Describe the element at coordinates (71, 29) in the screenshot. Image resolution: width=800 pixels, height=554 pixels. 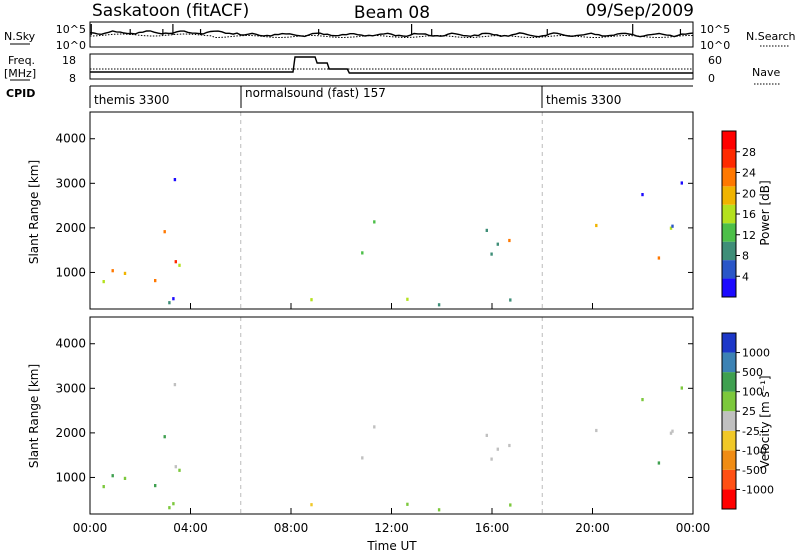
I see `nsky-tick-top: 10^5` at that location.